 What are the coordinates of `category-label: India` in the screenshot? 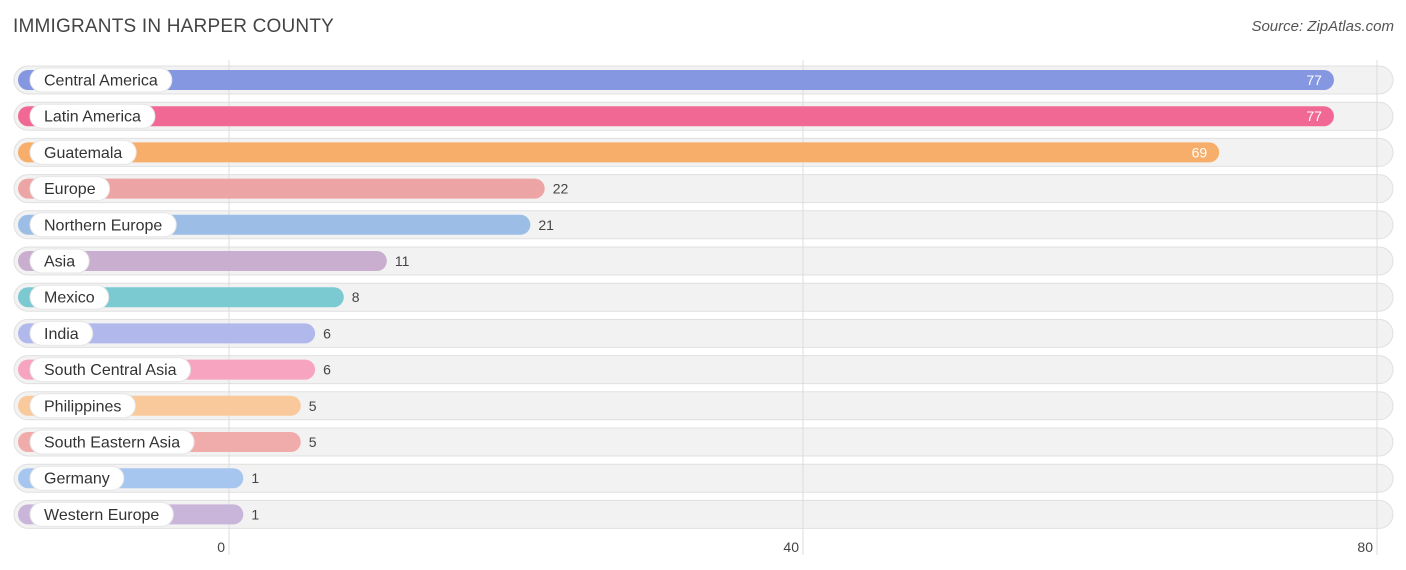 It's located at (61, 334).